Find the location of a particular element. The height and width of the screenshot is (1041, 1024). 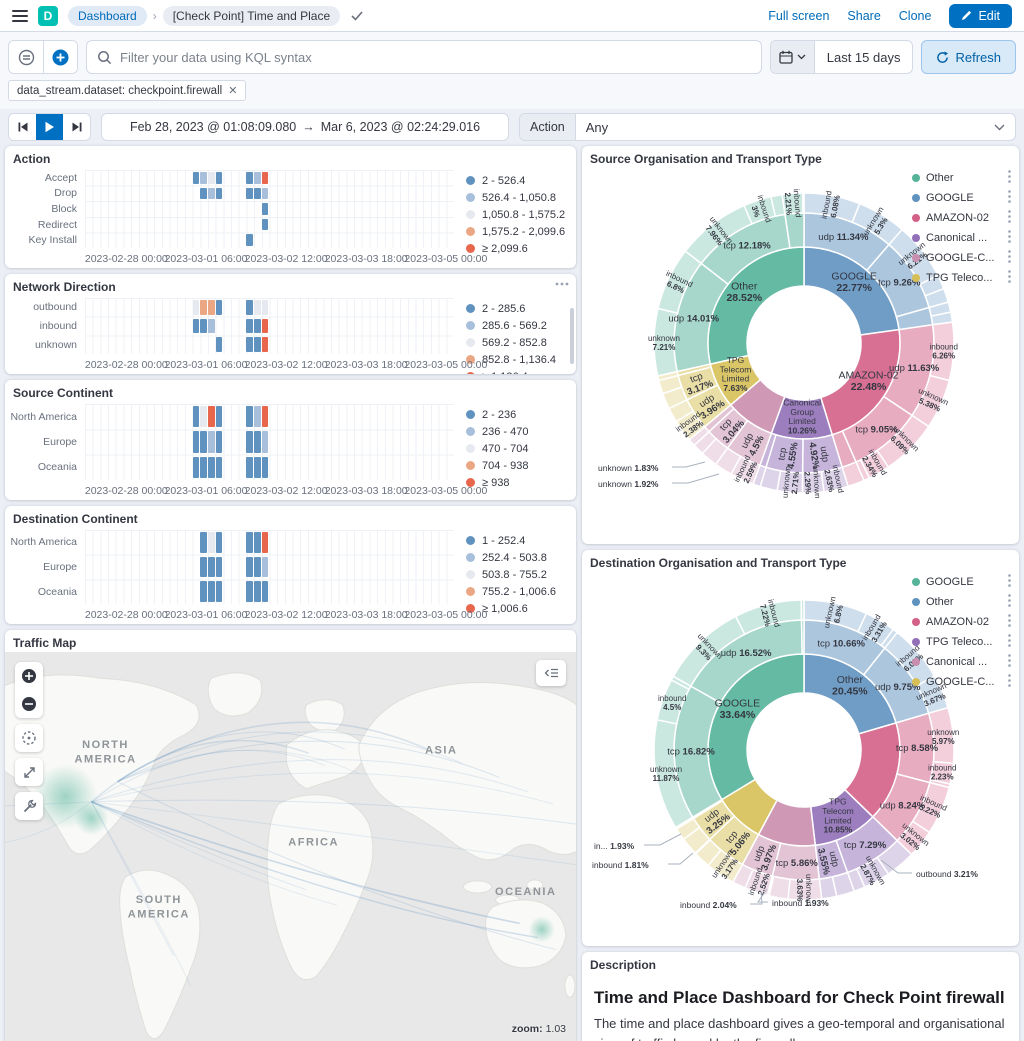

map-layers-collapse-button is located at coordinates (551, 673).